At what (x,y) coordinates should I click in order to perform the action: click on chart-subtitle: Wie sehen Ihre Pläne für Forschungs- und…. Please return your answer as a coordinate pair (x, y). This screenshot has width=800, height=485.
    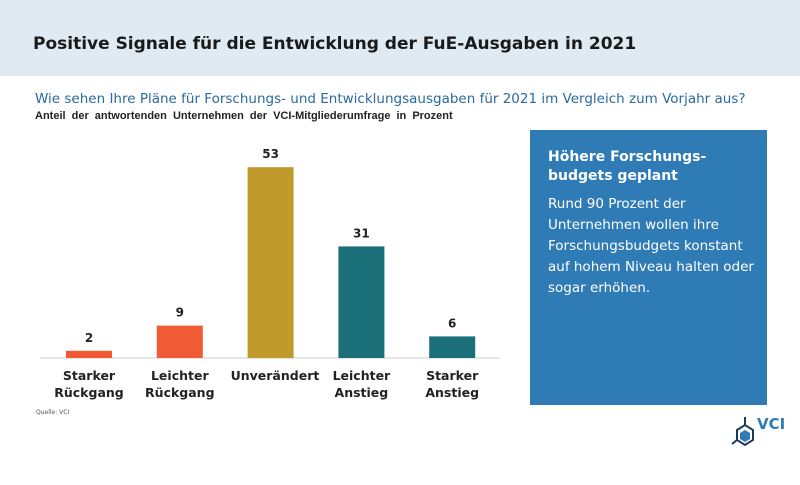
    Looking at the image, I should click on (390, 99).